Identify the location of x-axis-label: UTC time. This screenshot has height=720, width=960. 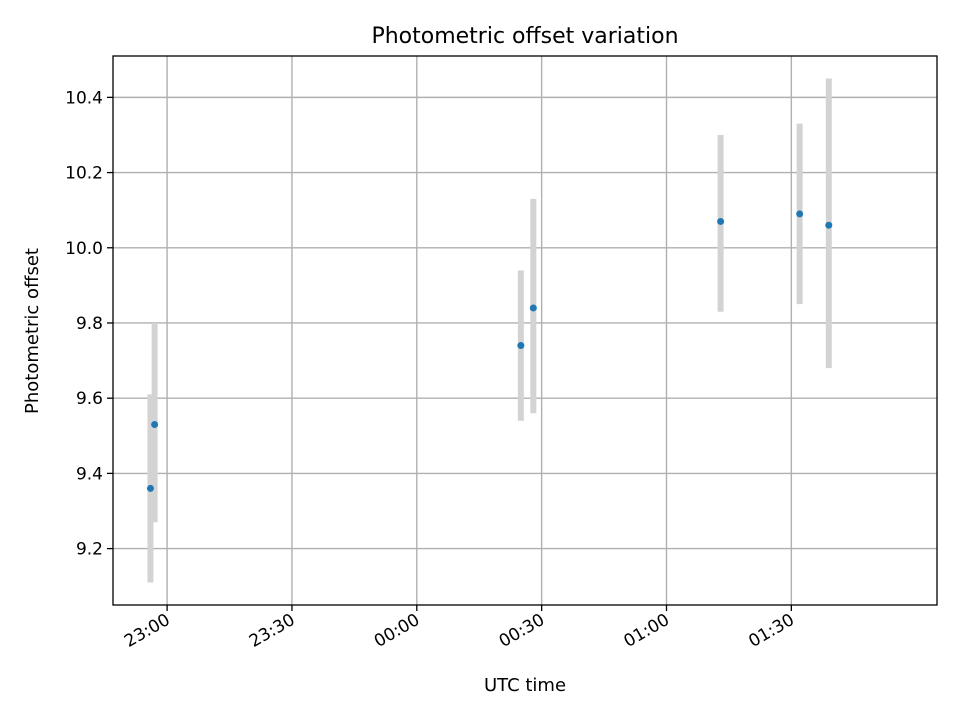
(525, 685).